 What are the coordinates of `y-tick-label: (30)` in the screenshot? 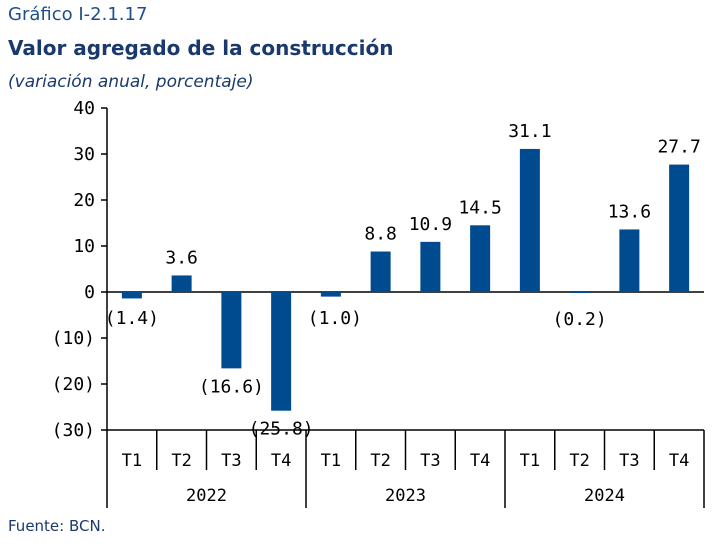 It's located at (73, 430).